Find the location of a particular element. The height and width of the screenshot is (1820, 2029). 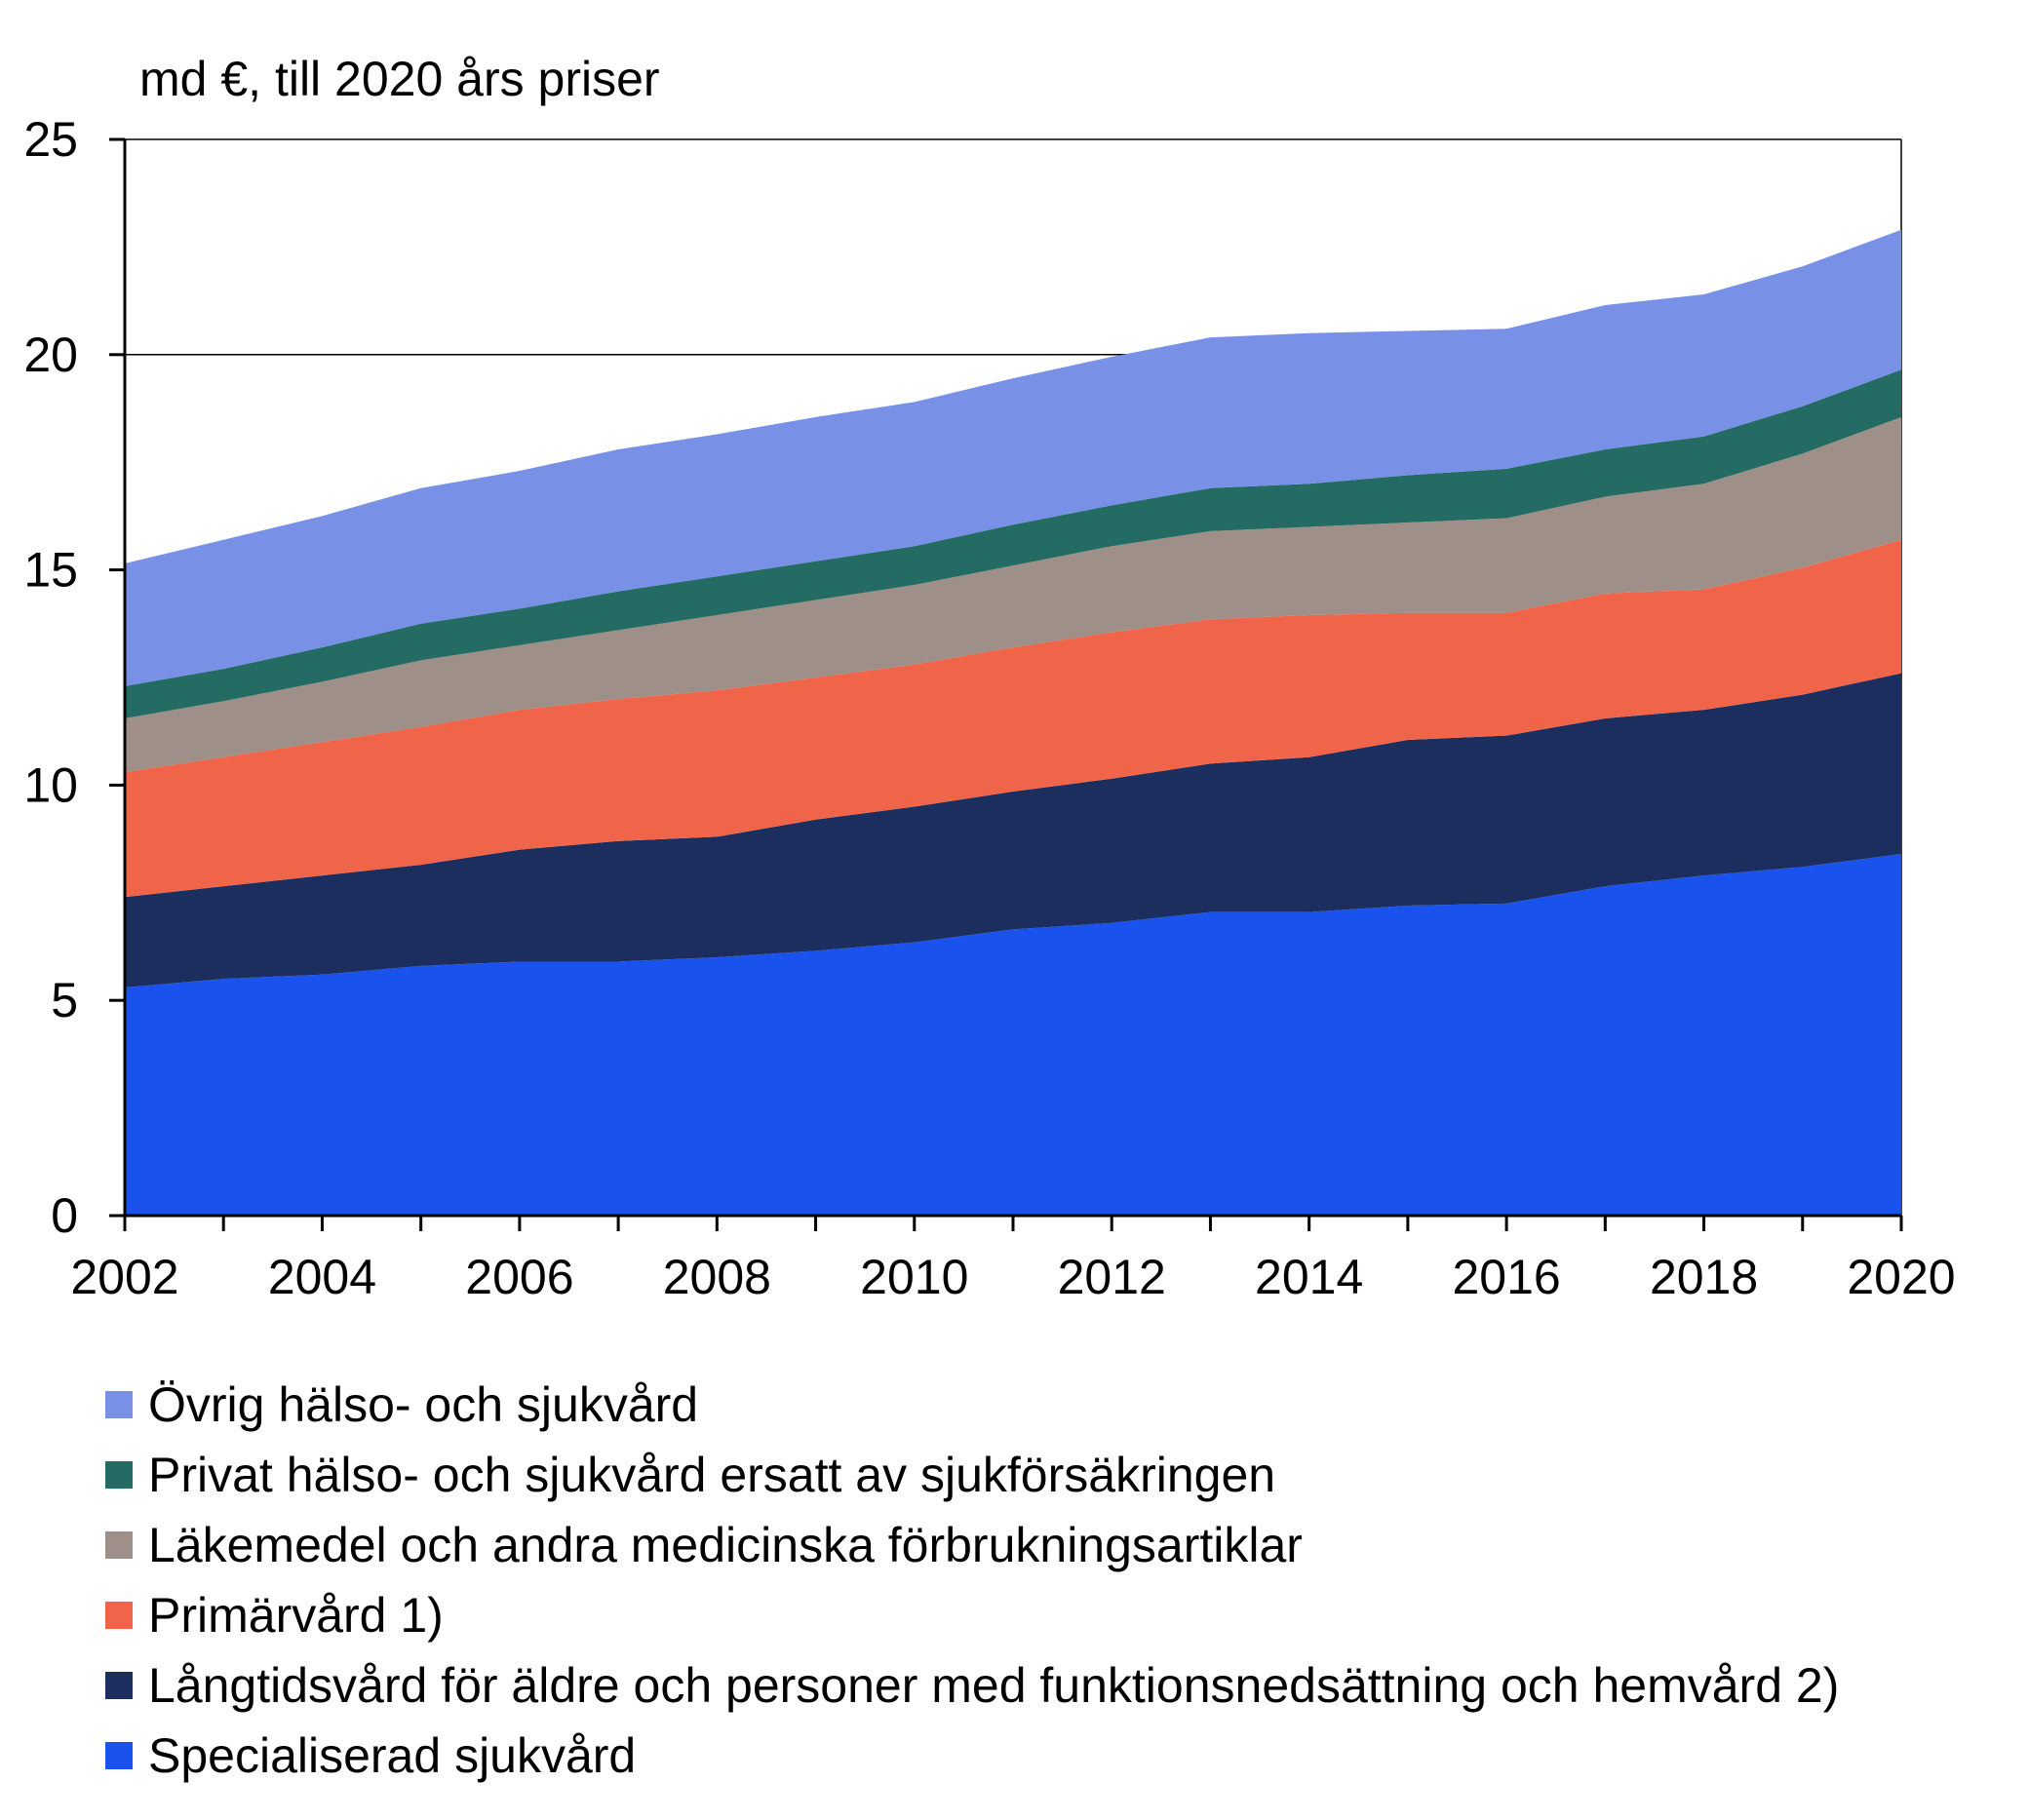

x-tick-label: 2010 is located at coordinates (914, 1277).